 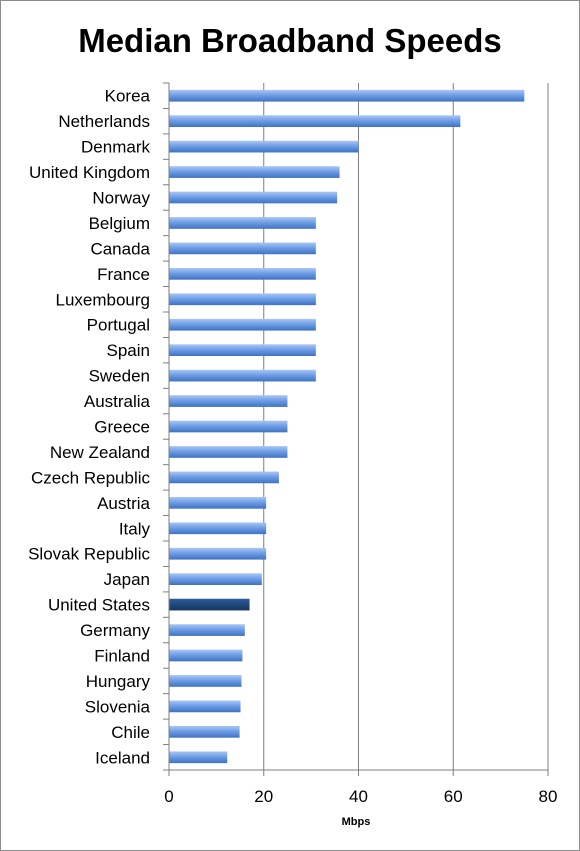 I want to click on category-label-germany: Germany, so click(x=115, y=630).